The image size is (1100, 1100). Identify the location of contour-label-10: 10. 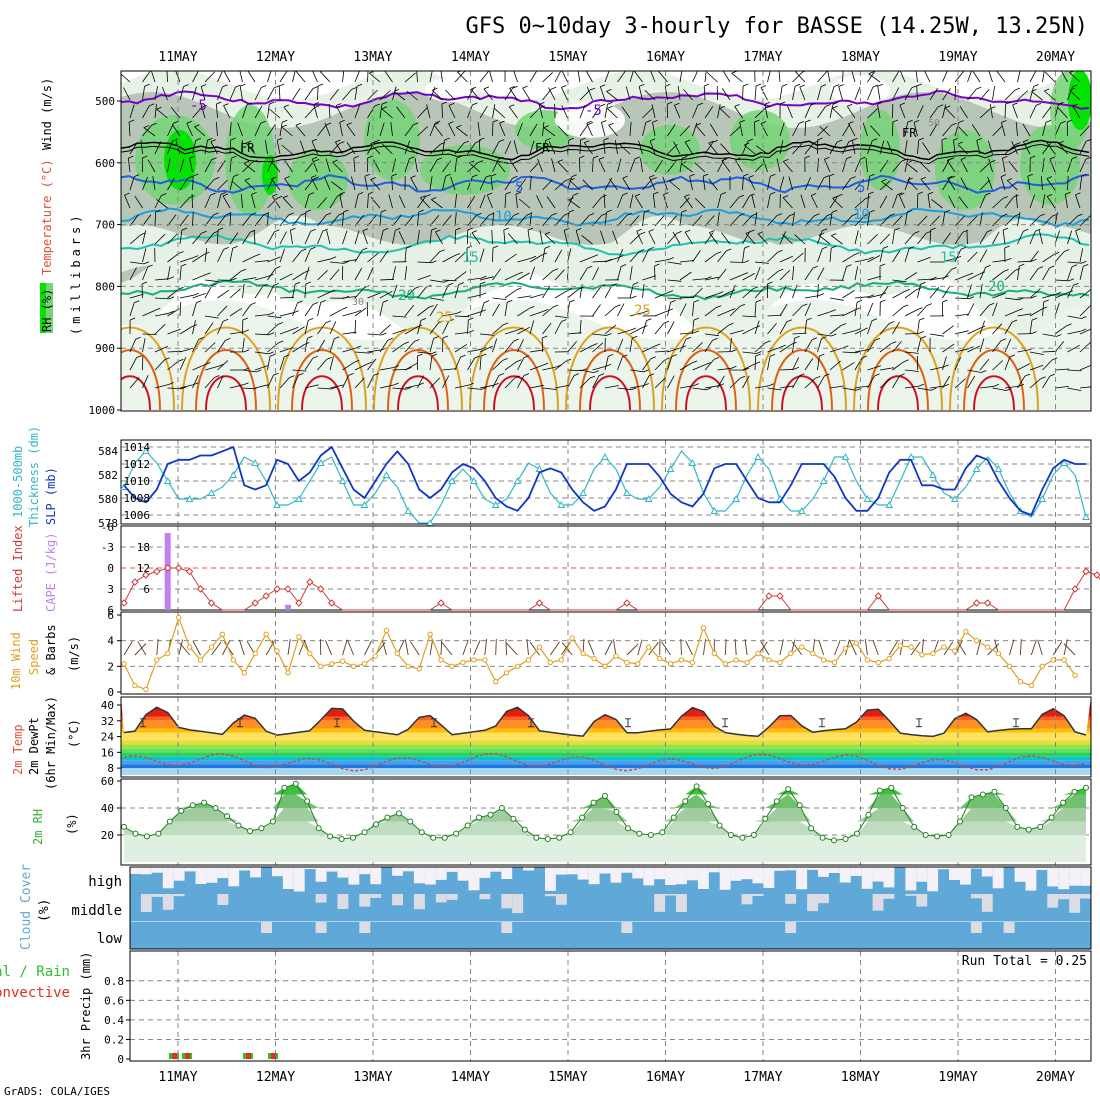
(503, 217).